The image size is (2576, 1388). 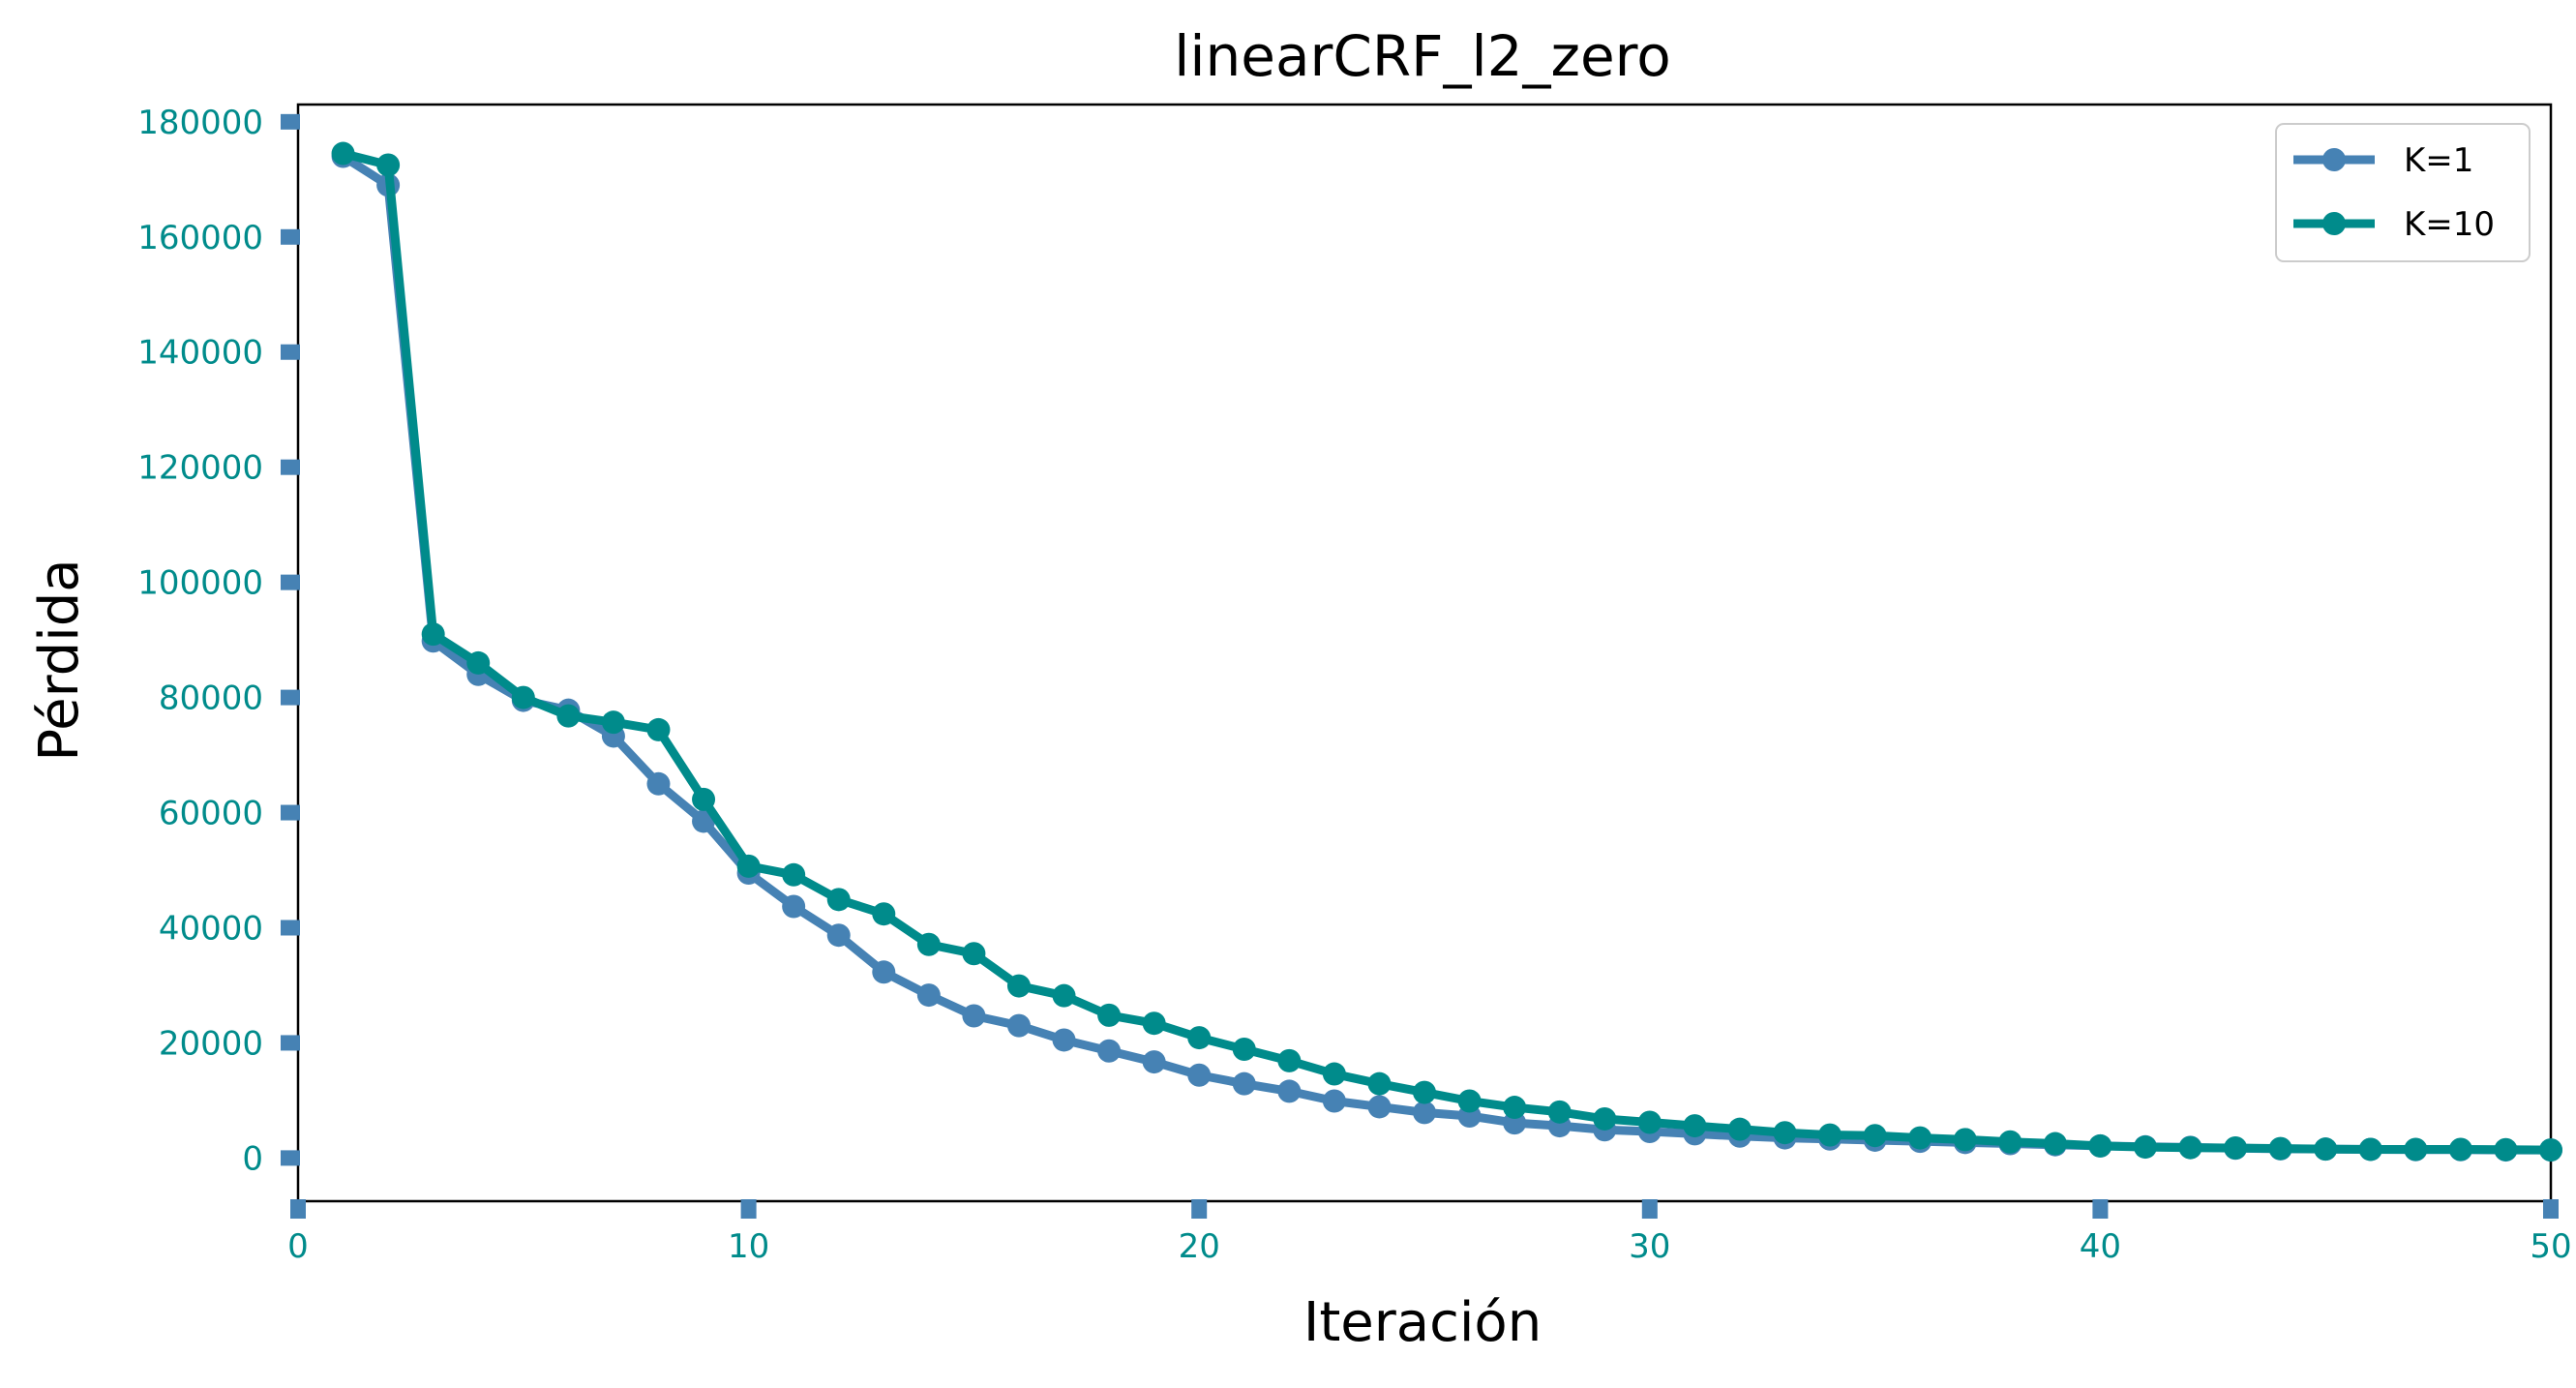 What do you see at coordinates (211, 1043) in the screenshot?
I see `y-tick-label: 20000` at bounding box center [211, 1043].